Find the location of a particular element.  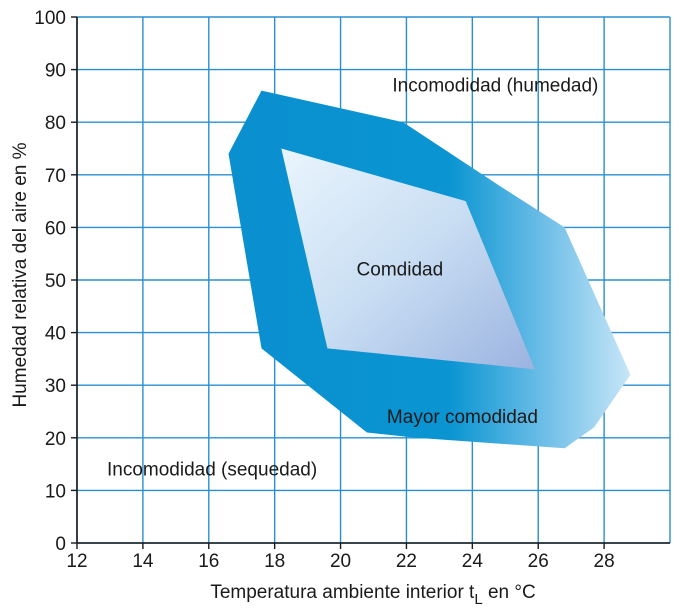

y-tick-label: 0 is located at coordinates (60, 544).